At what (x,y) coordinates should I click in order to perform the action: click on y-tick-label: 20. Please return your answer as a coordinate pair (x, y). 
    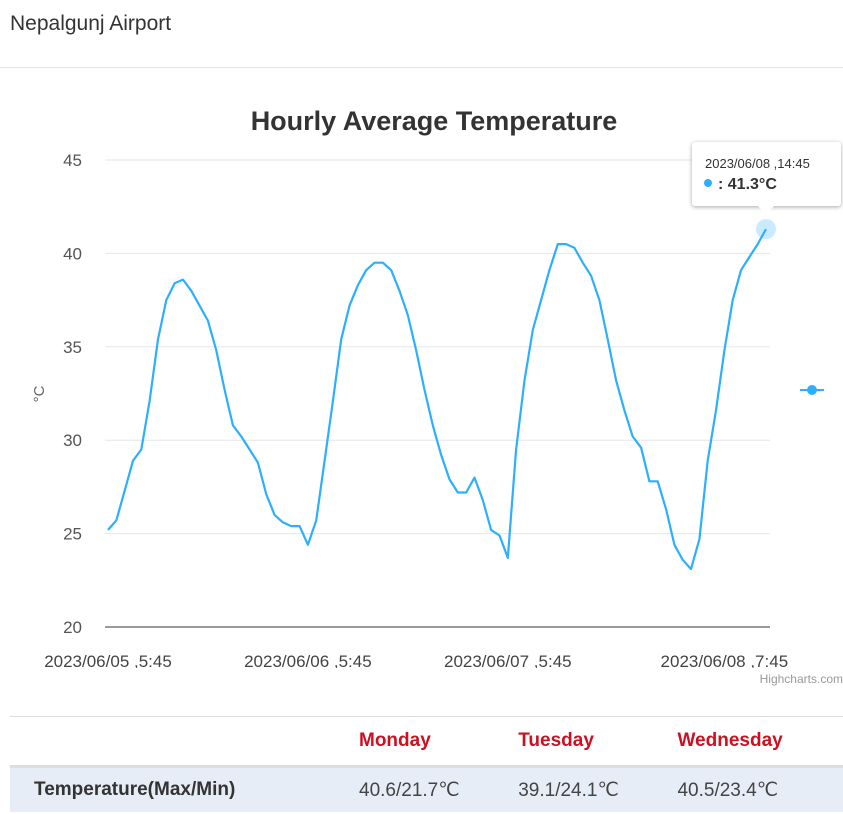
    Looking at the image, I should click on (72, 627).